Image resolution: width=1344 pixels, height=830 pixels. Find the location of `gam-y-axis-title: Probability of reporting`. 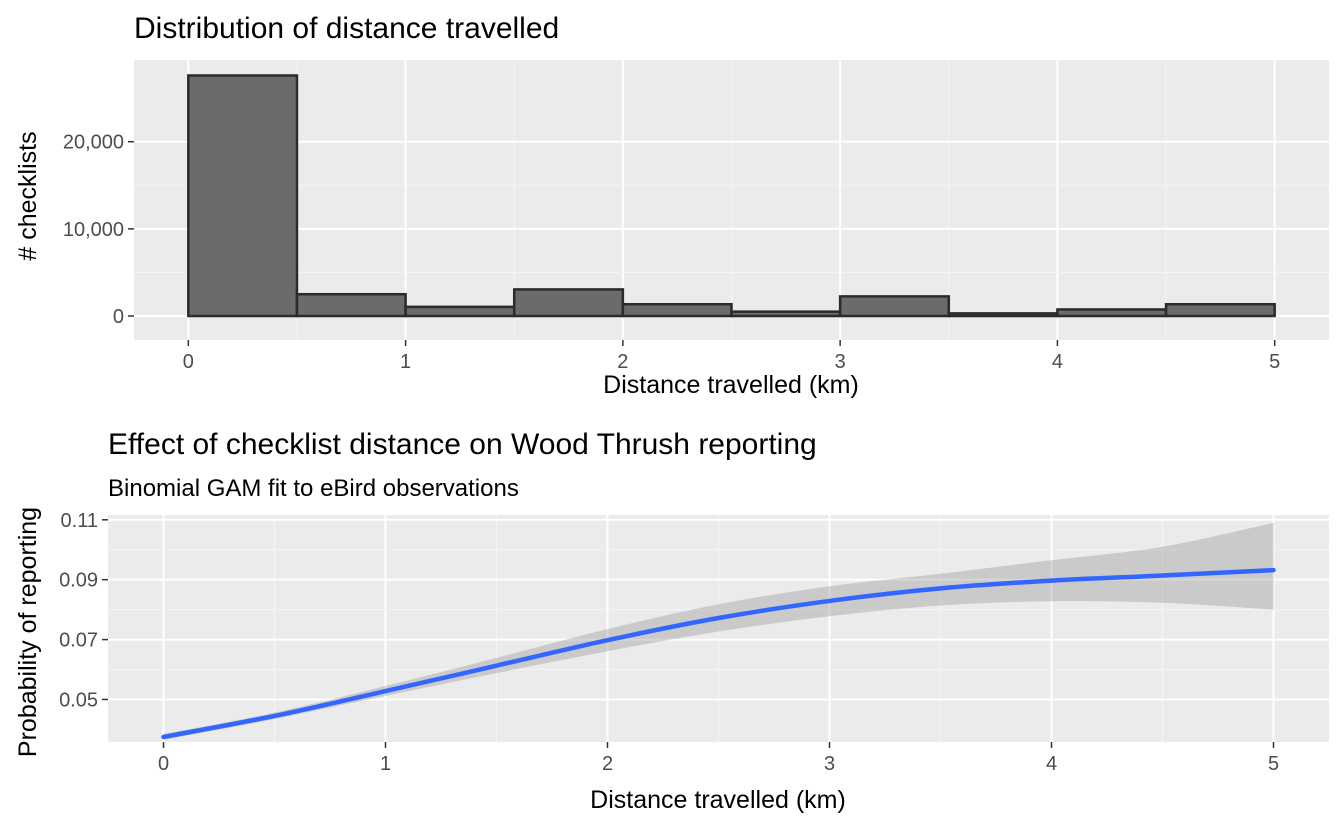

gam-y-axis-title: Probability of reporting is located at coordinates (28, 632).